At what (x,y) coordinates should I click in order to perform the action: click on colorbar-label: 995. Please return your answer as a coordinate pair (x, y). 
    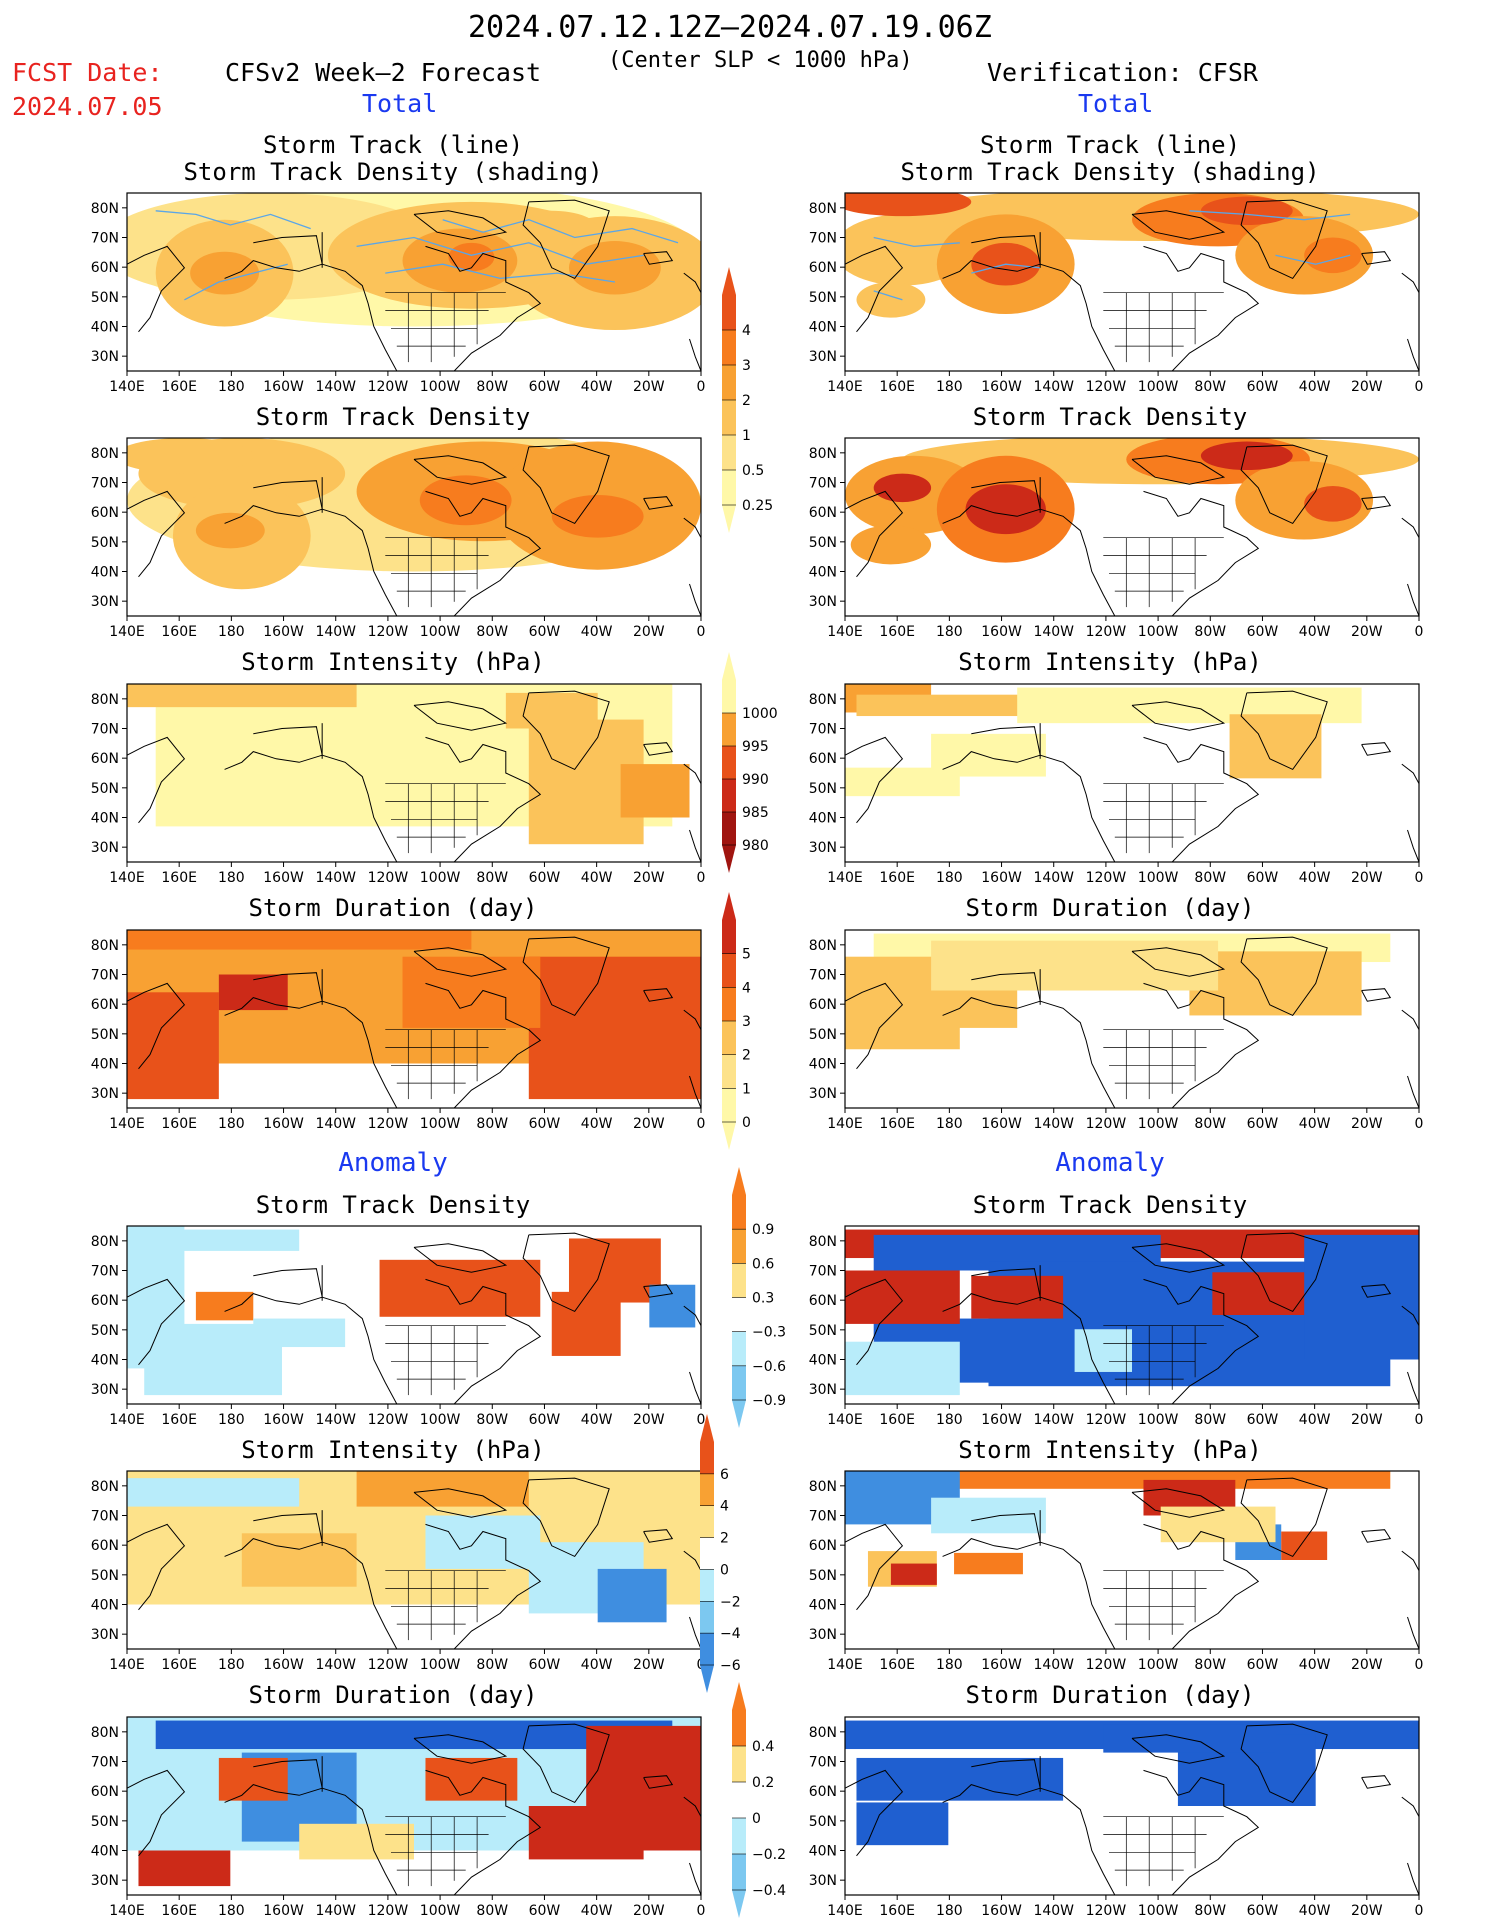
    Looking at the image, I should click on (755, 747).